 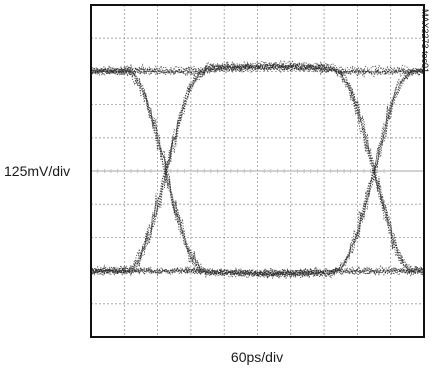 What do you see at coordinates (37, 171) in the screenshot?
I see `y-axis-label: 125mV/div` at bounding box center [37, 171].